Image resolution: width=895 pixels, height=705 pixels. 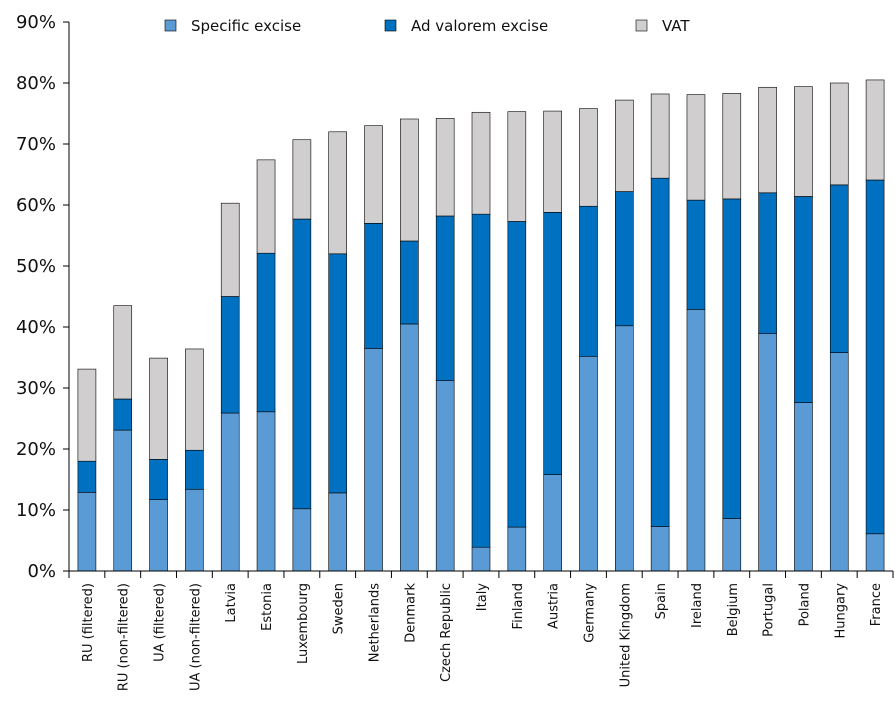 What do you see at coordinates (518, 606) in the screenshot?
I see `x-tick-label: Finland` at bounding box center [518, 606].